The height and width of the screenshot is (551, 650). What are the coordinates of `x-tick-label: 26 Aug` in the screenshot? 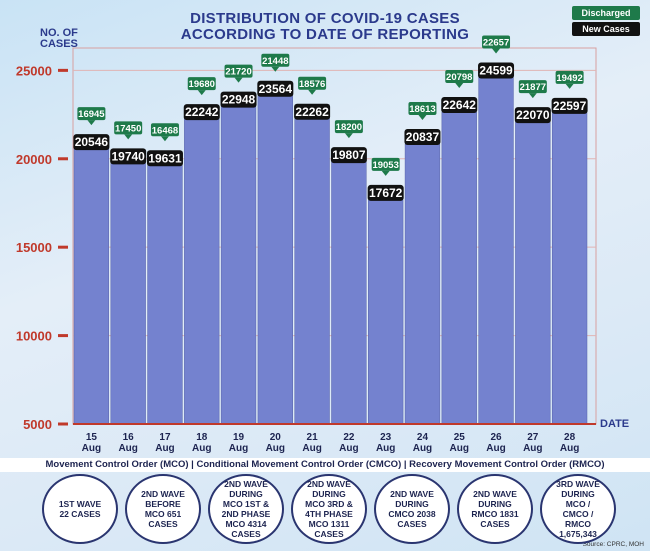 It's located at (496, 443).